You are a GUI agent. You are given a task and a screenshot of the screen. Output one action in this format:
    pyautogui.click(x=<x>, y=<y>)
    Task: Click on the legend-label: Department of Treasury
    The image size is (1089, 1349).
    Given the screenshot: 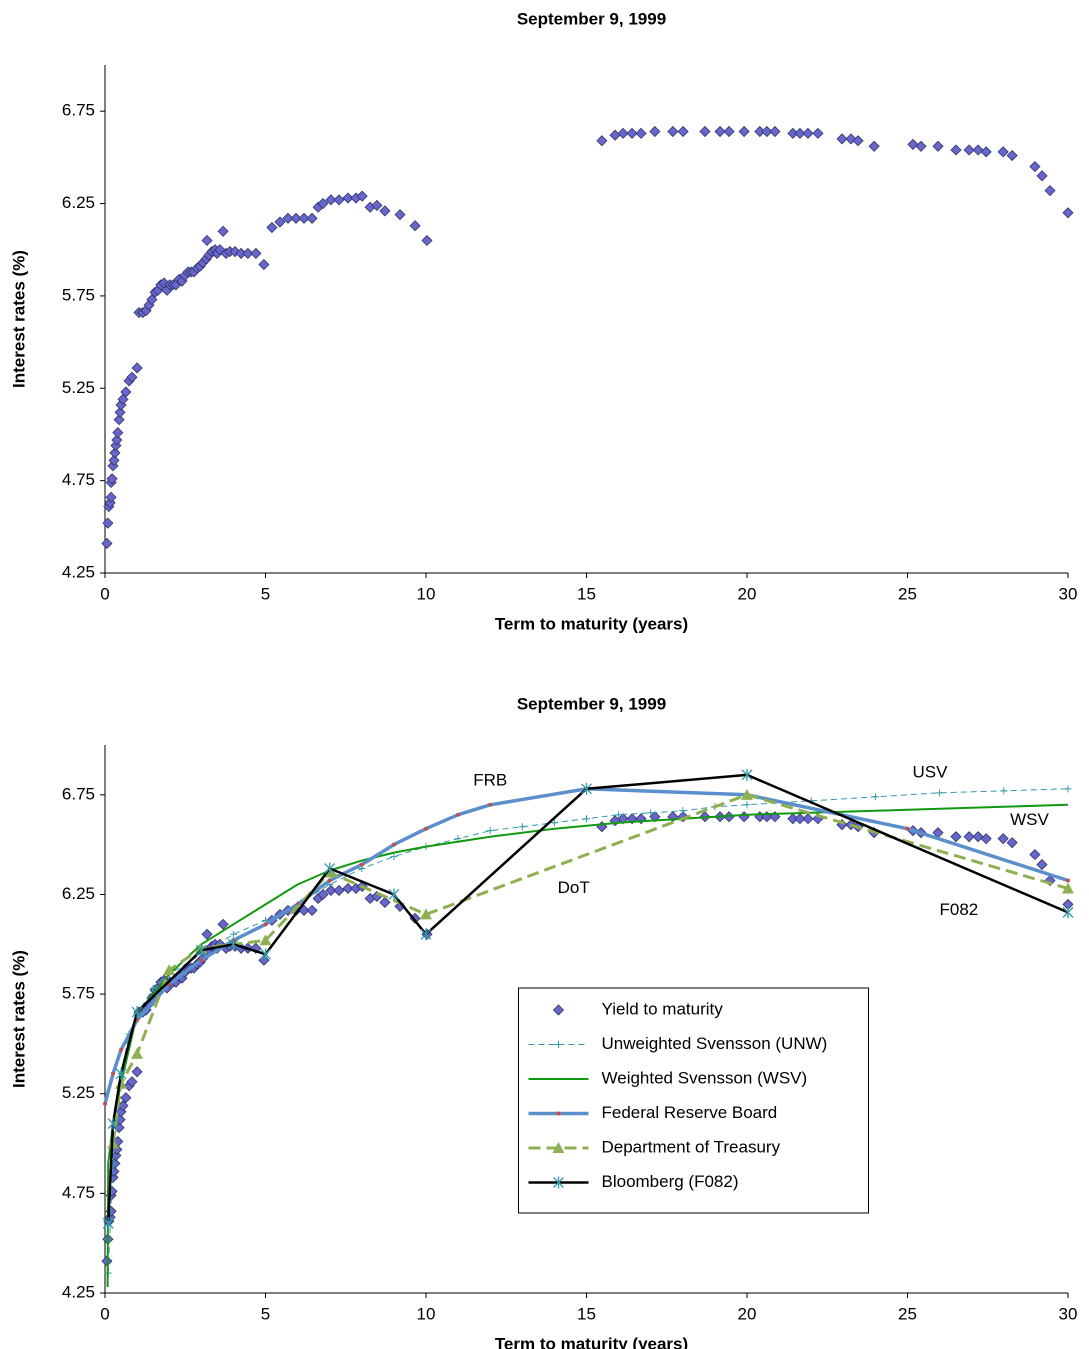 What is the action you would take?
    pyautogui.click(x=691, y=1146)
    